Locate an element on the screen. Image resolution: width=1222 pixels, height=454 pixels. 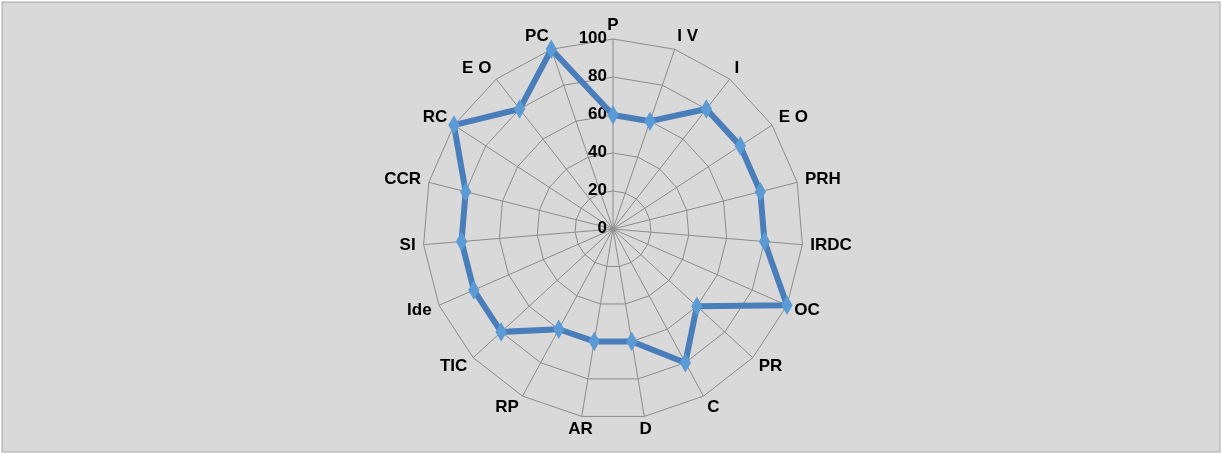
spoke-label: PR is located at coordinates (770, 365).